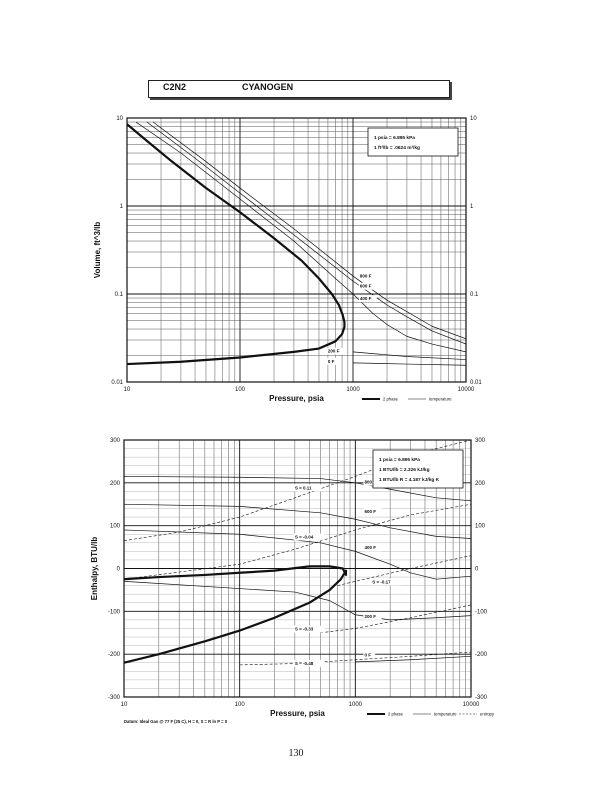  What do you see at coordinates (481, 698) in the screenshot?
I see `y-tick-label-right: -300` at bounding box center [481, 698].